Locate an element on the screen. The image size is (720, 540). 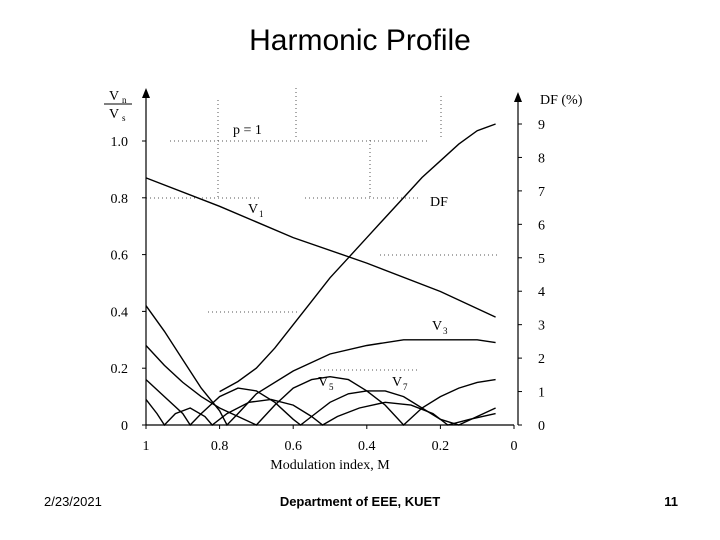
y-right-tick-label: 2 is located at coordinates (541, 359).